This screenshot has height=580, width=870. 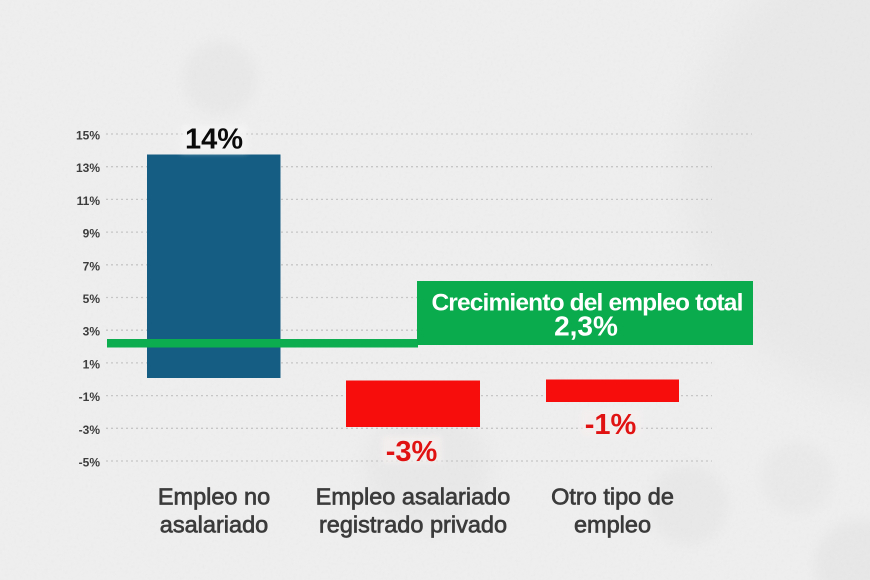 What do you see at coordinates (89, 201) in the screenshot?
I see `svg-text: 11%` at bounding box center [89, 201].